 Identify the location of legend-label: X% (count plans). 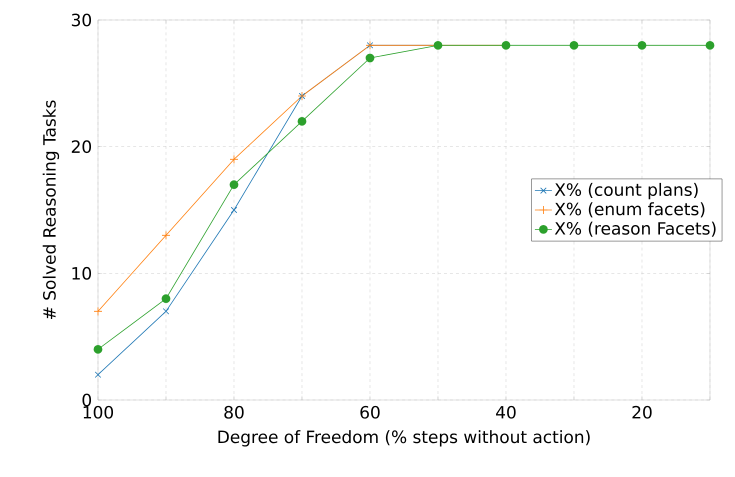
(626, 191).